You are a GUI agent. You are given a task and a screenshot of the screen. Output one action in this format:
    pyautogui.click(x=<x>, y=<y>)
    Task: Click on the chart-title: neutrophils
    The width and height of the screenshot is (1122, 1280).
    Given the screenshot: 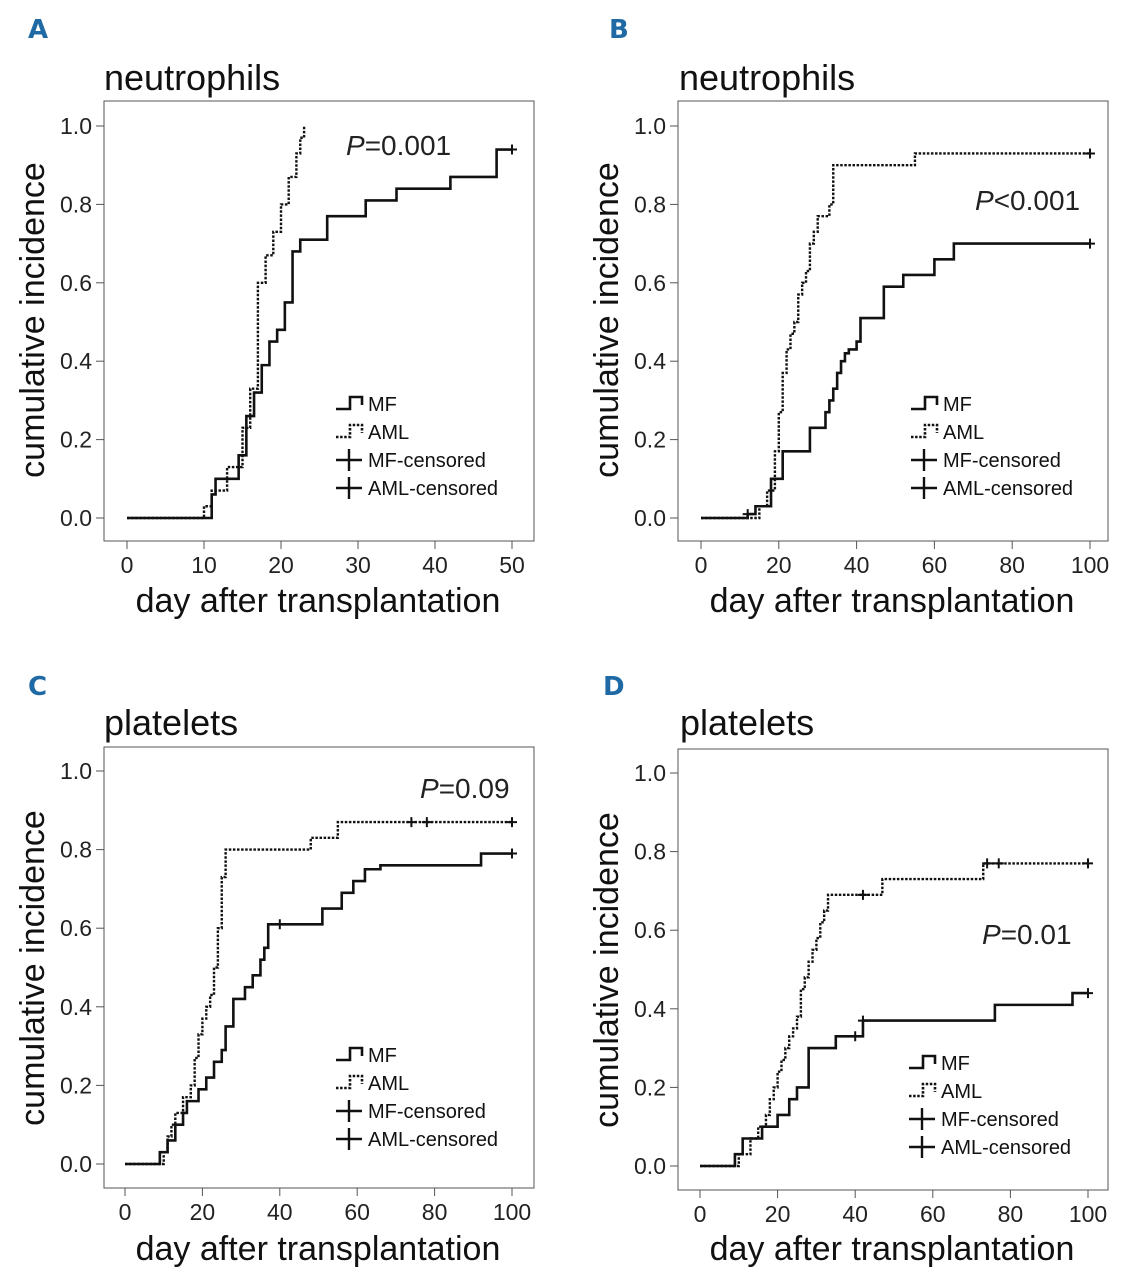 What is the action you would take?
    pyautogui.click(x=767, y=77)
    